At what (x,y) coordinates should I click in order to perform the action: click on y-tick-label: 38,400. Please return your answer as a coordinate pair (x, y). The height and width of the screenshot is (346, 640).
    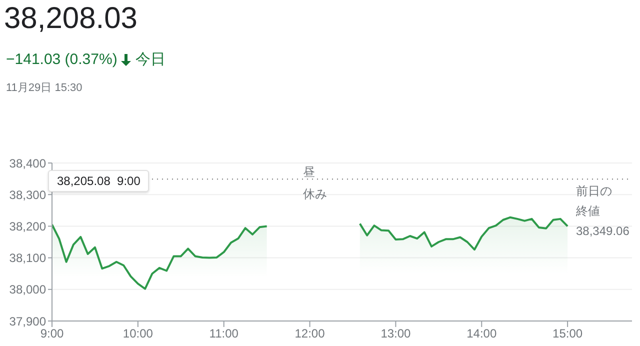
    Looking at the image, I should click on (27, 163).